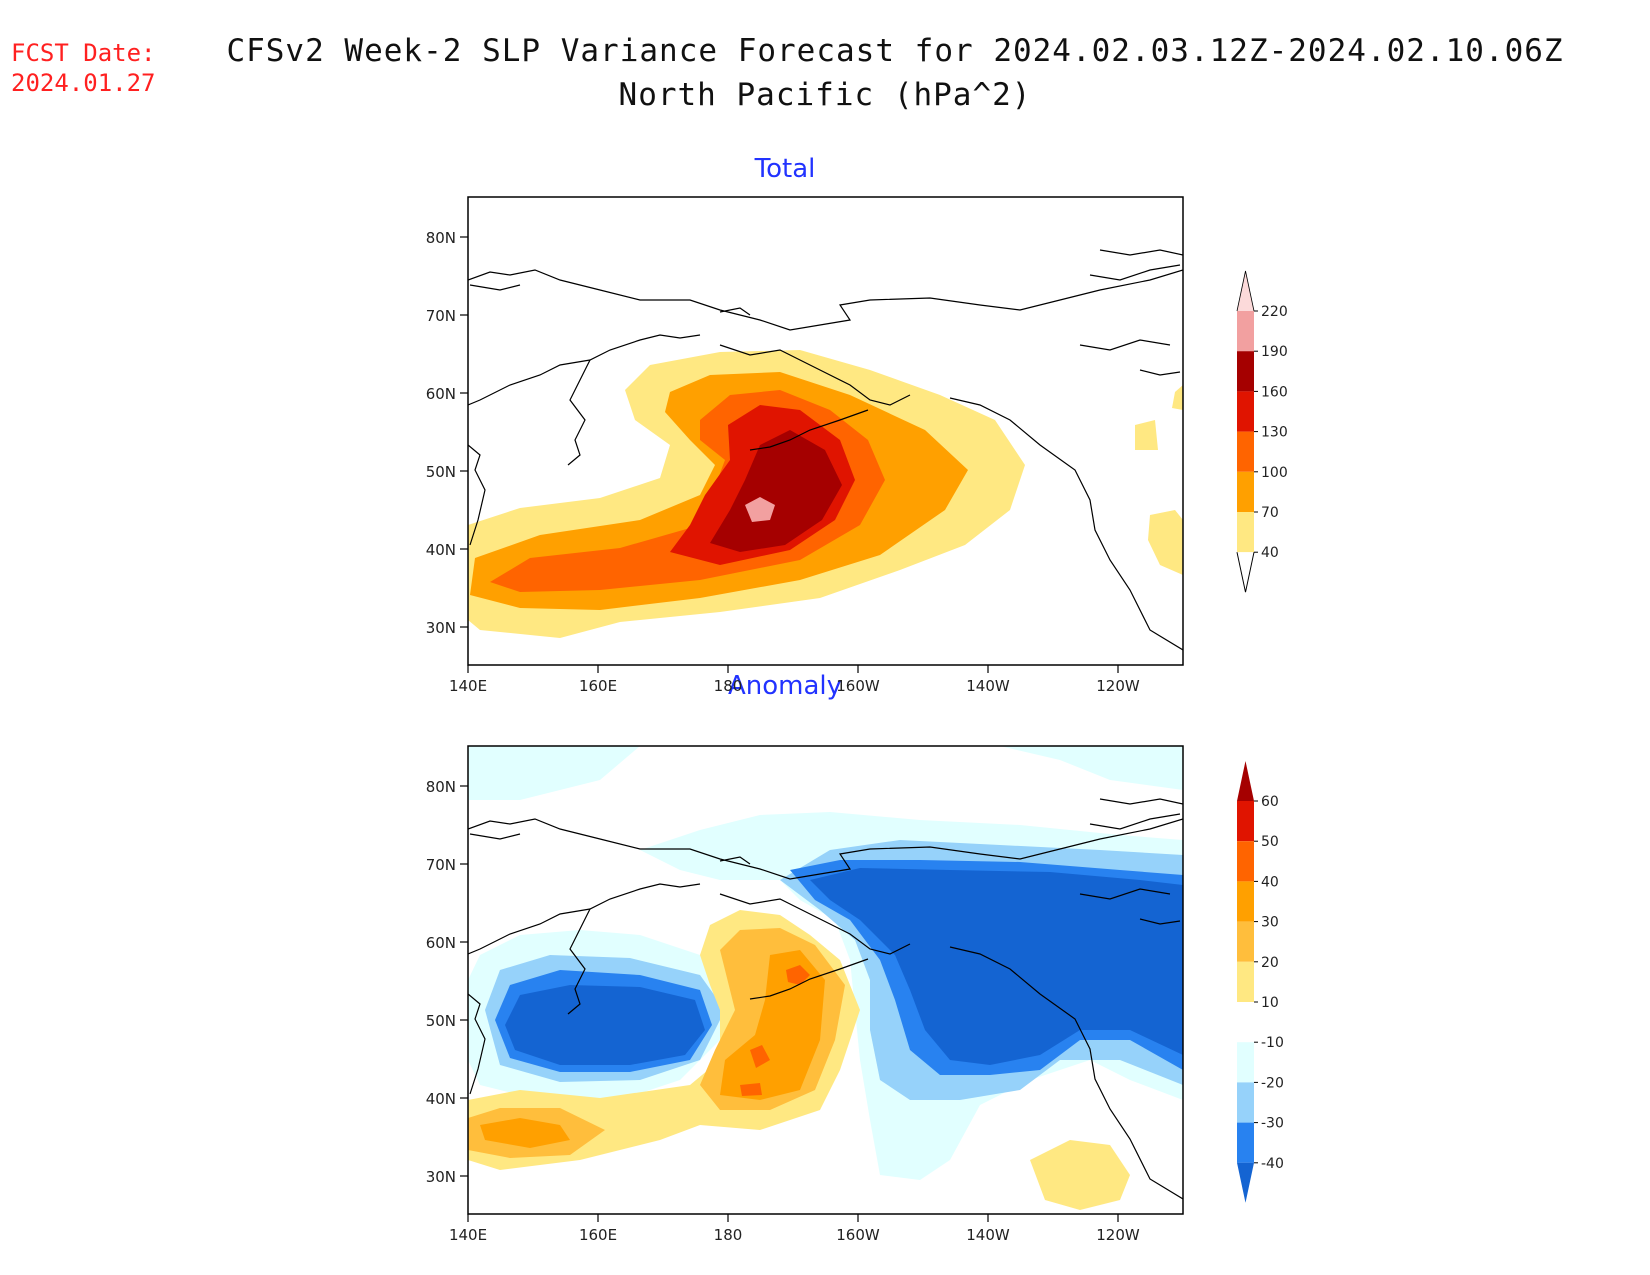 This screenshot has width=1650, height=1275. Describe the element at coordinates (785, 169) in the screenshot. I see `panel-title-total: Total` at that location.